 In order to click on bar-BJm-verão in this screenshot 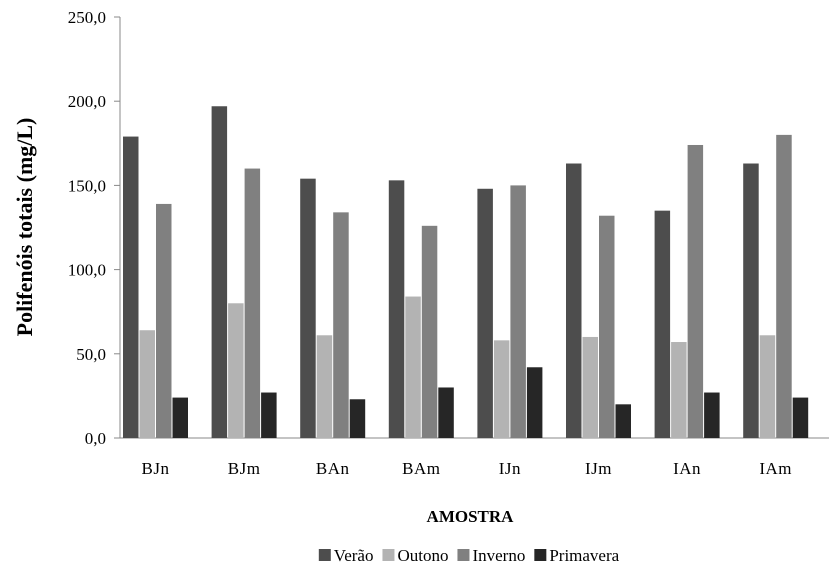, I will do `click(219, 272)`.